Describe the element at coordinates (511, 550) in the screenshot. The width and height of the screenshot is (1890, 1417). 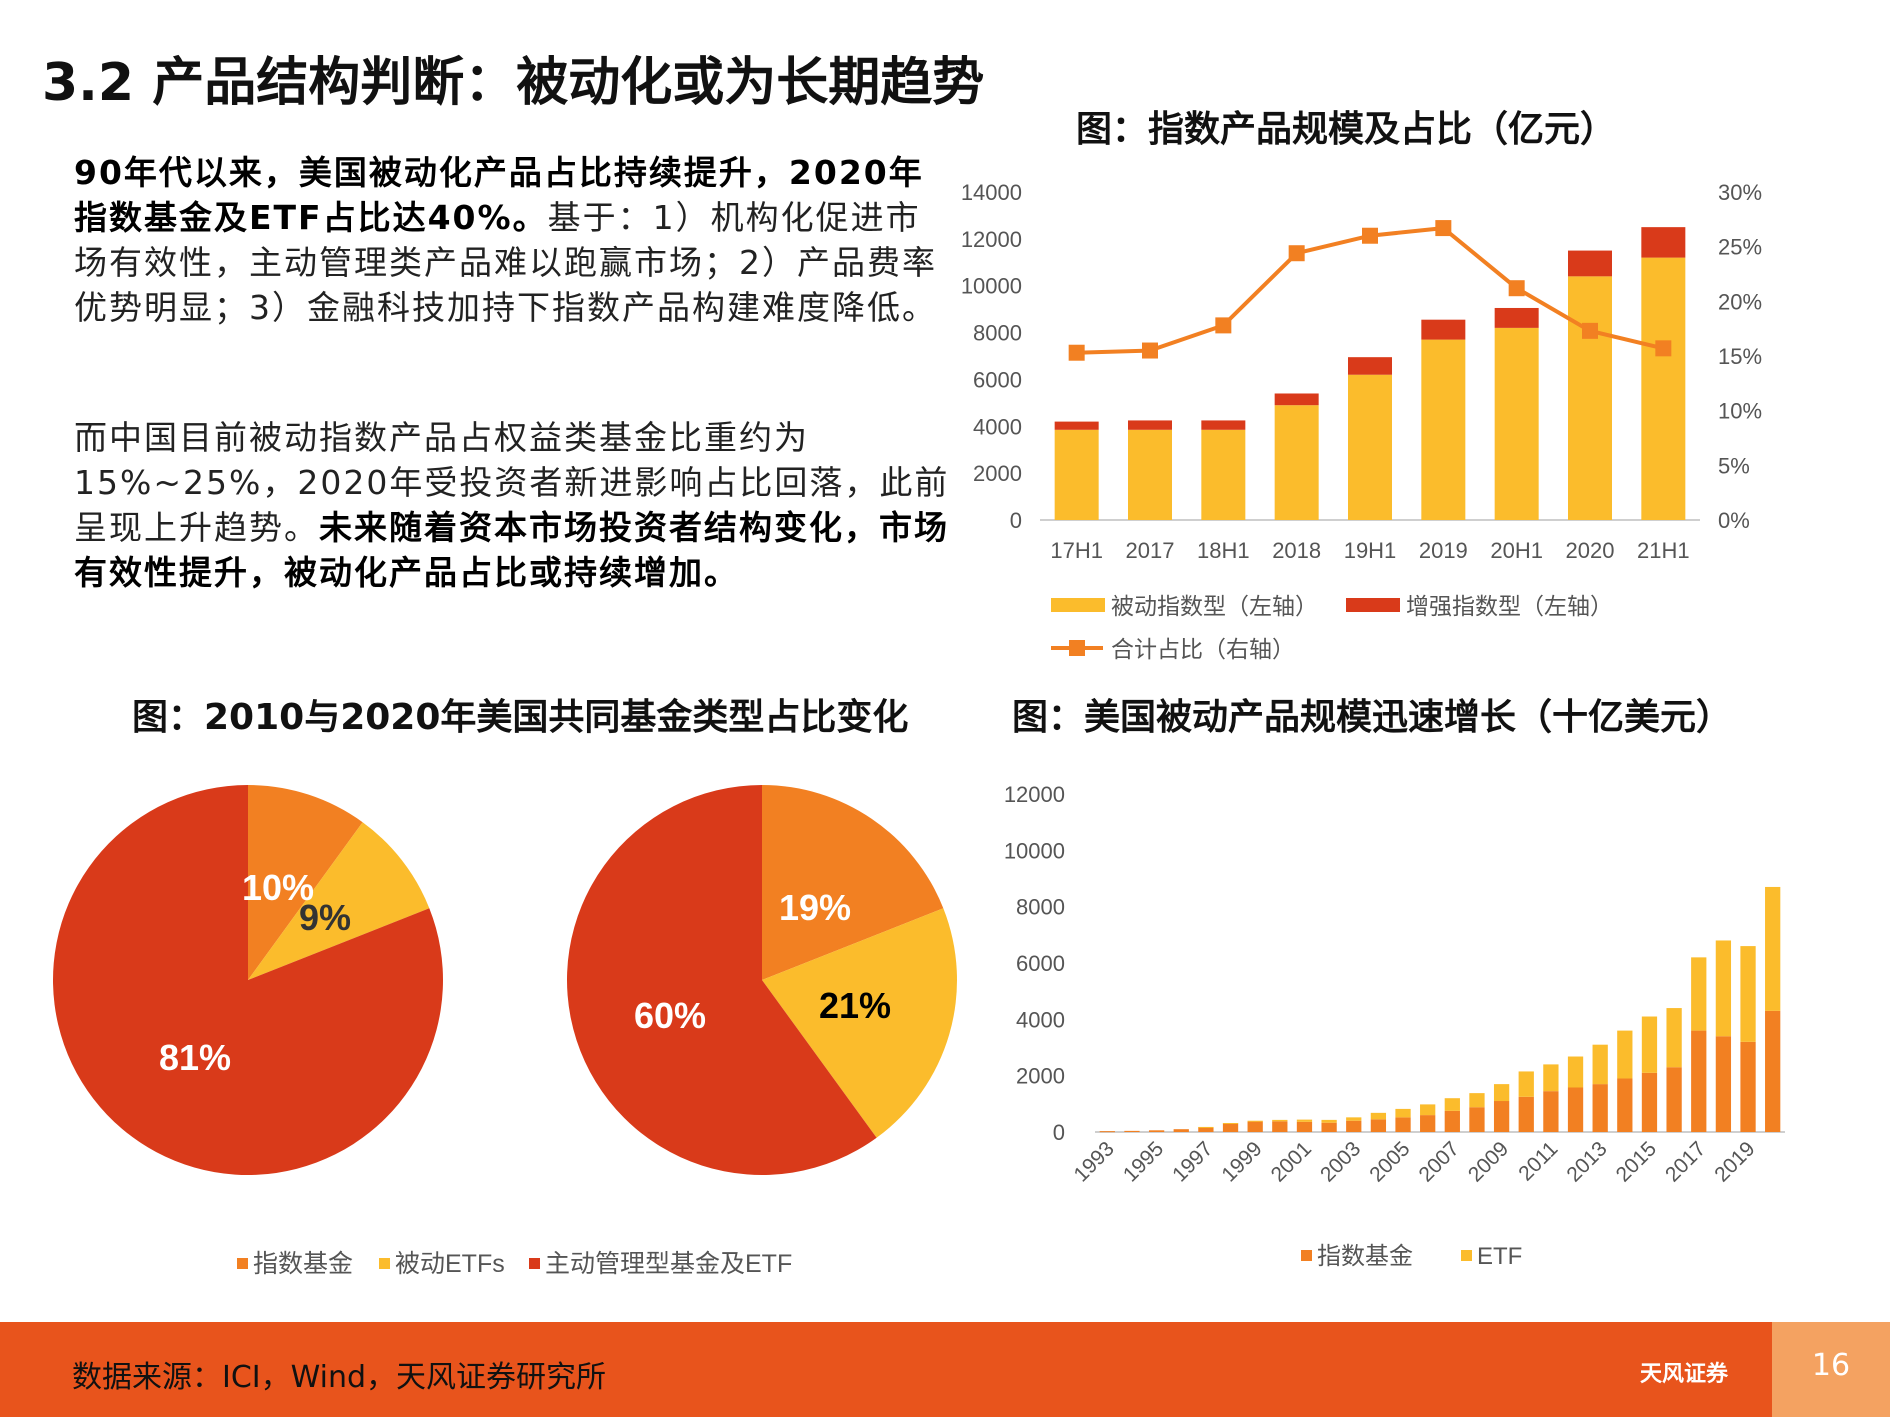
I see `paragraph-bold-text: 未来随着资本市场投资者结构变化，市场有效性提升，被动化产品占比或持续增加。` at that location.